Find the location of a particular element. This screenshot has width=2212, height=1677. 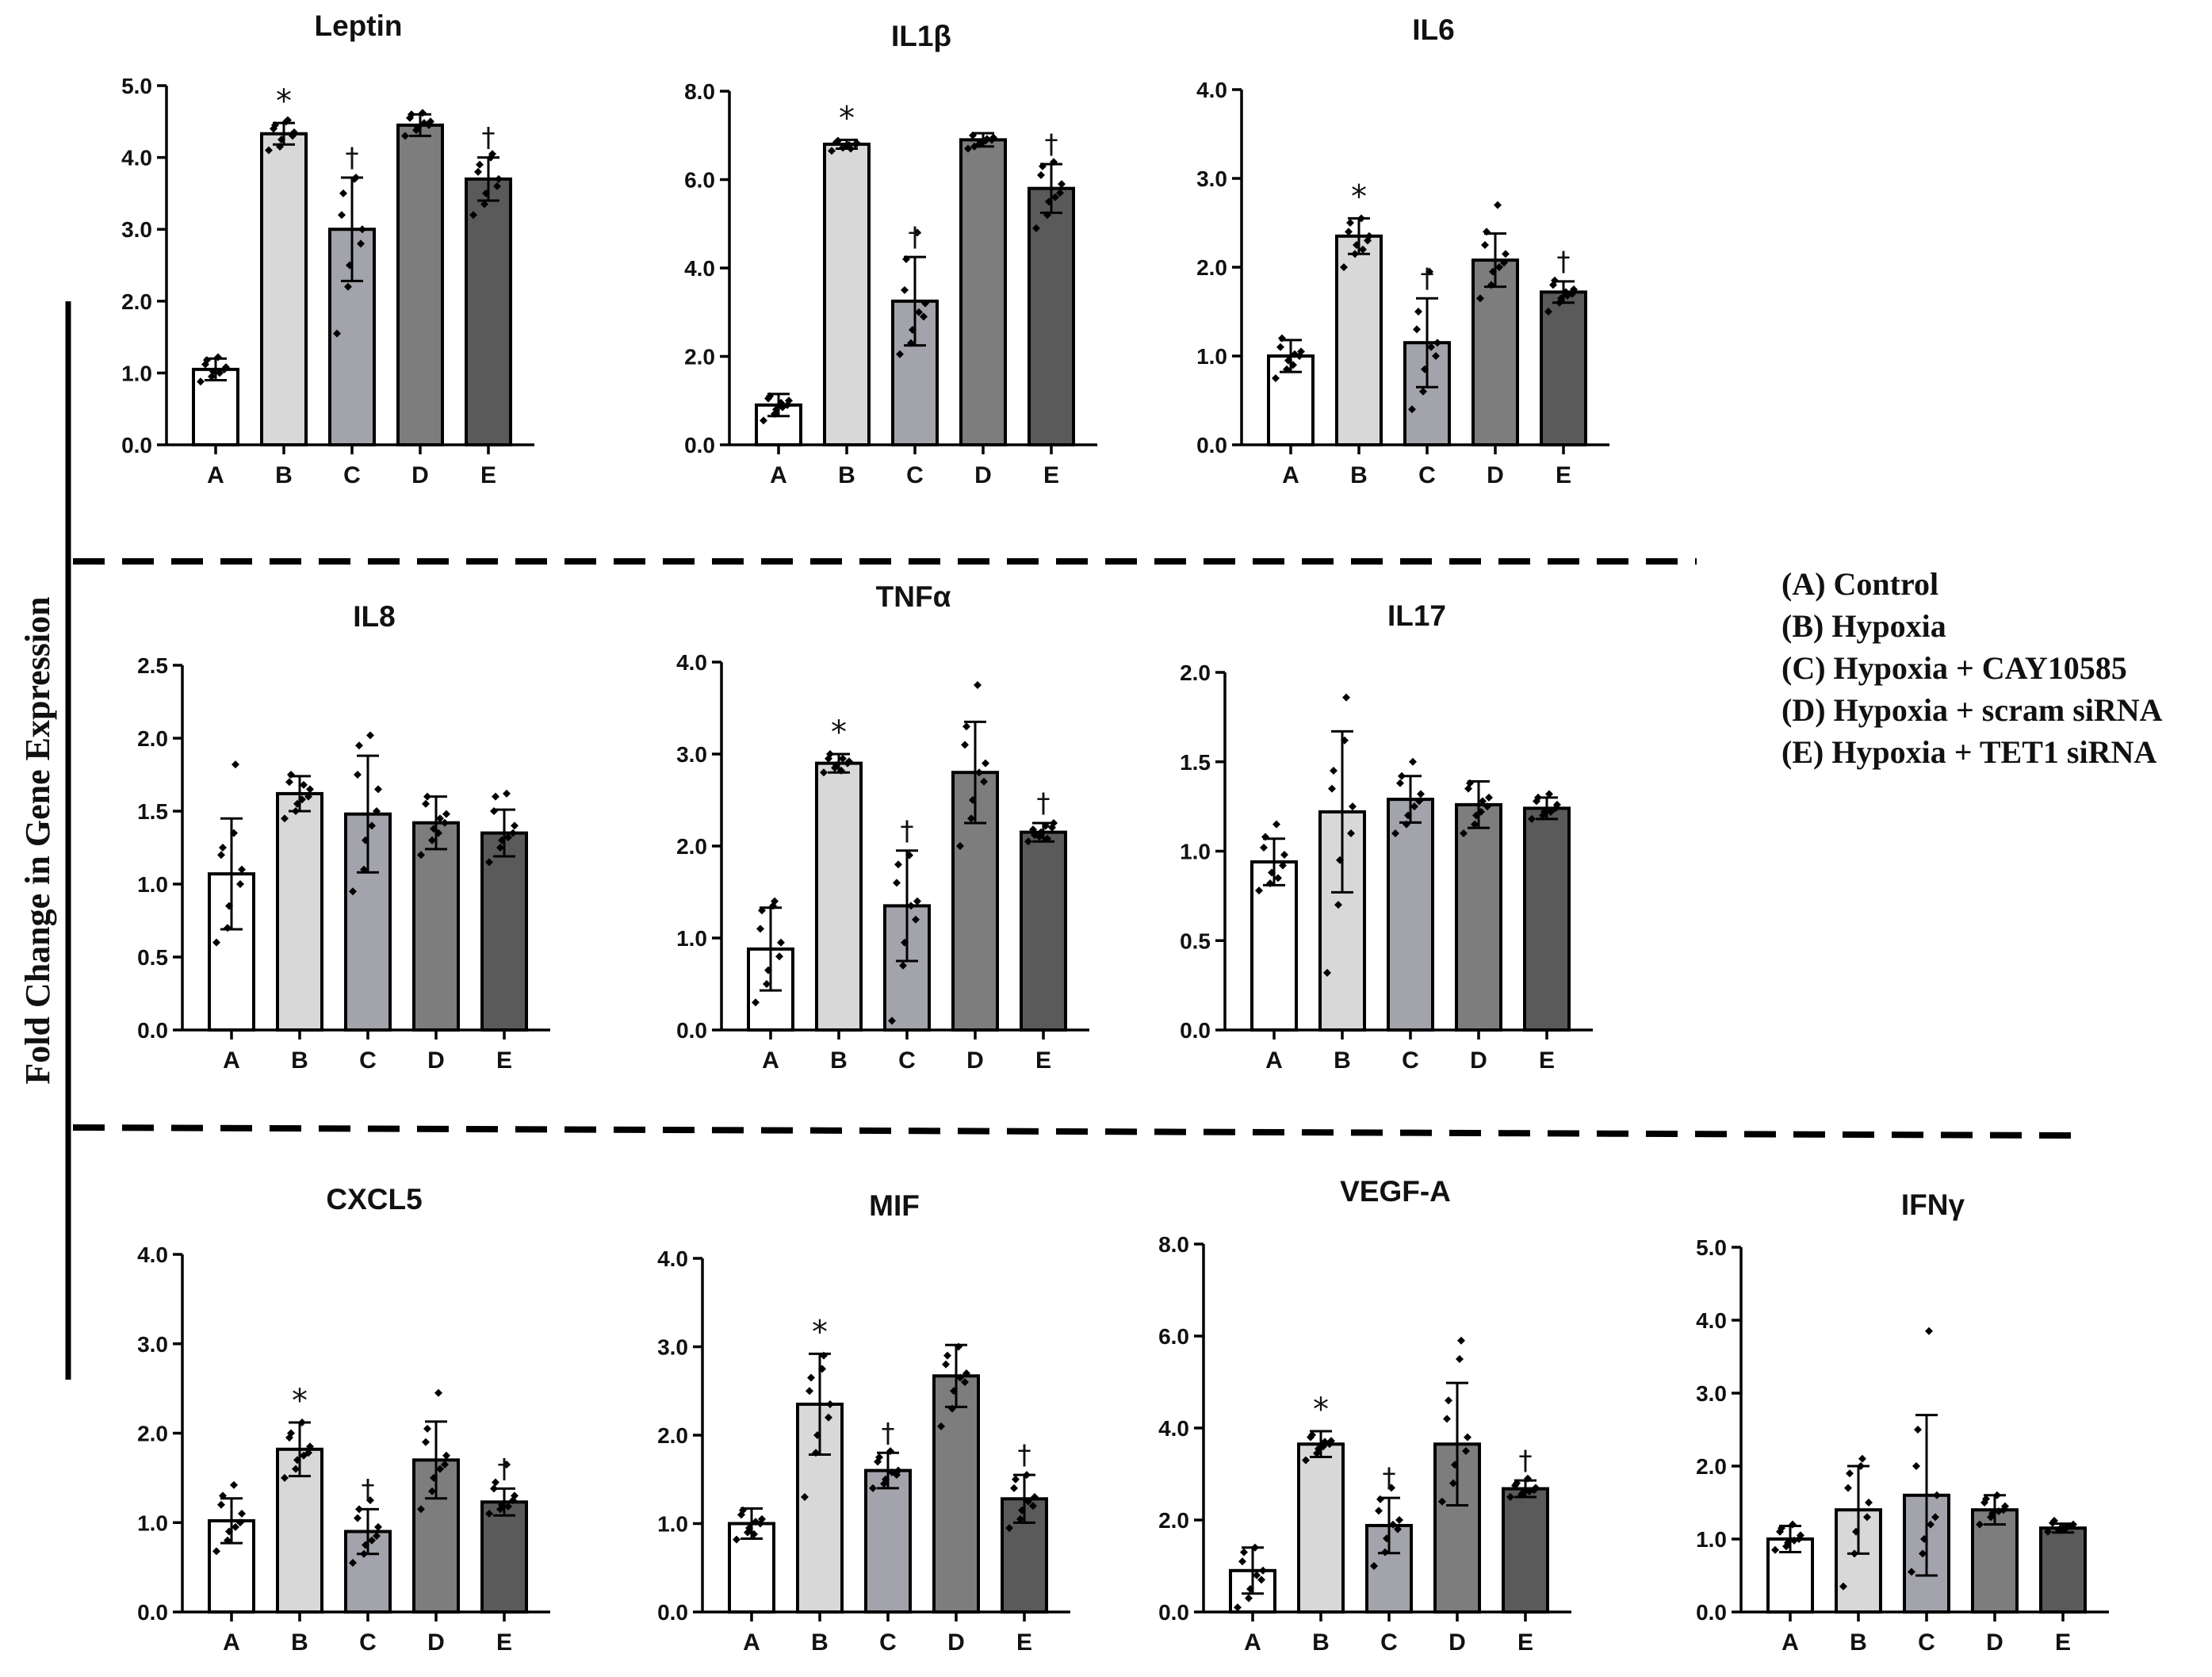

chart-title: IFNγ is located at coordinates (1933, 1205).